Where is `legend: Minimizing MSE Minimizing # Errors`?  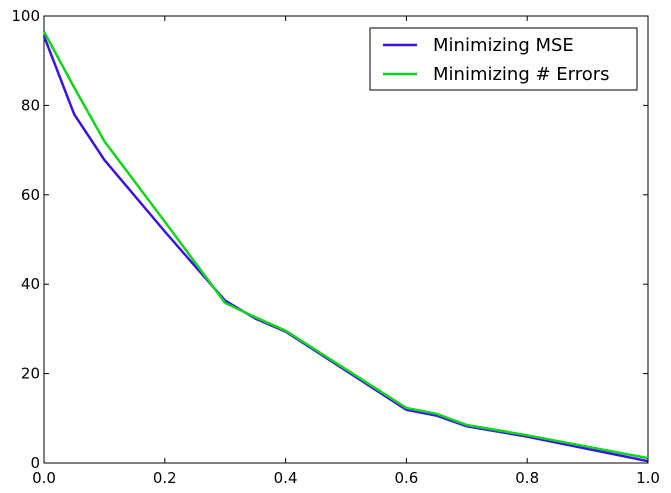
legend: Minimizing MSE Minimizing # Errors is located at coordinates (503, 59).